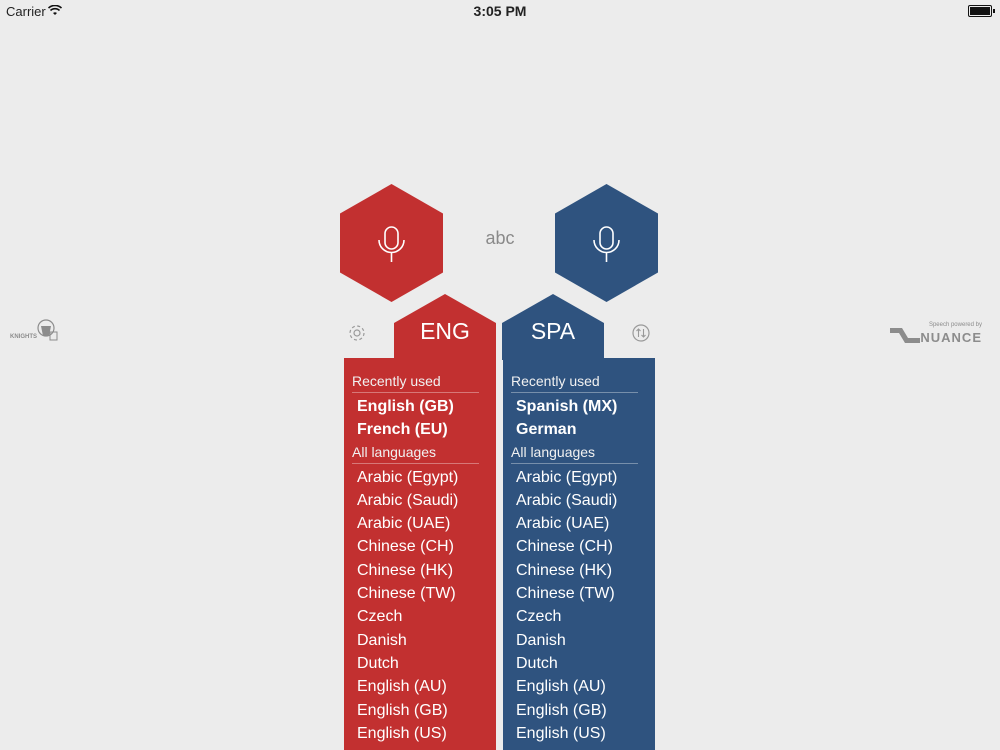 The height and width of the screenshot is (750, 1000). I want to click on carrier-label: Carrier, so click(26, 11).